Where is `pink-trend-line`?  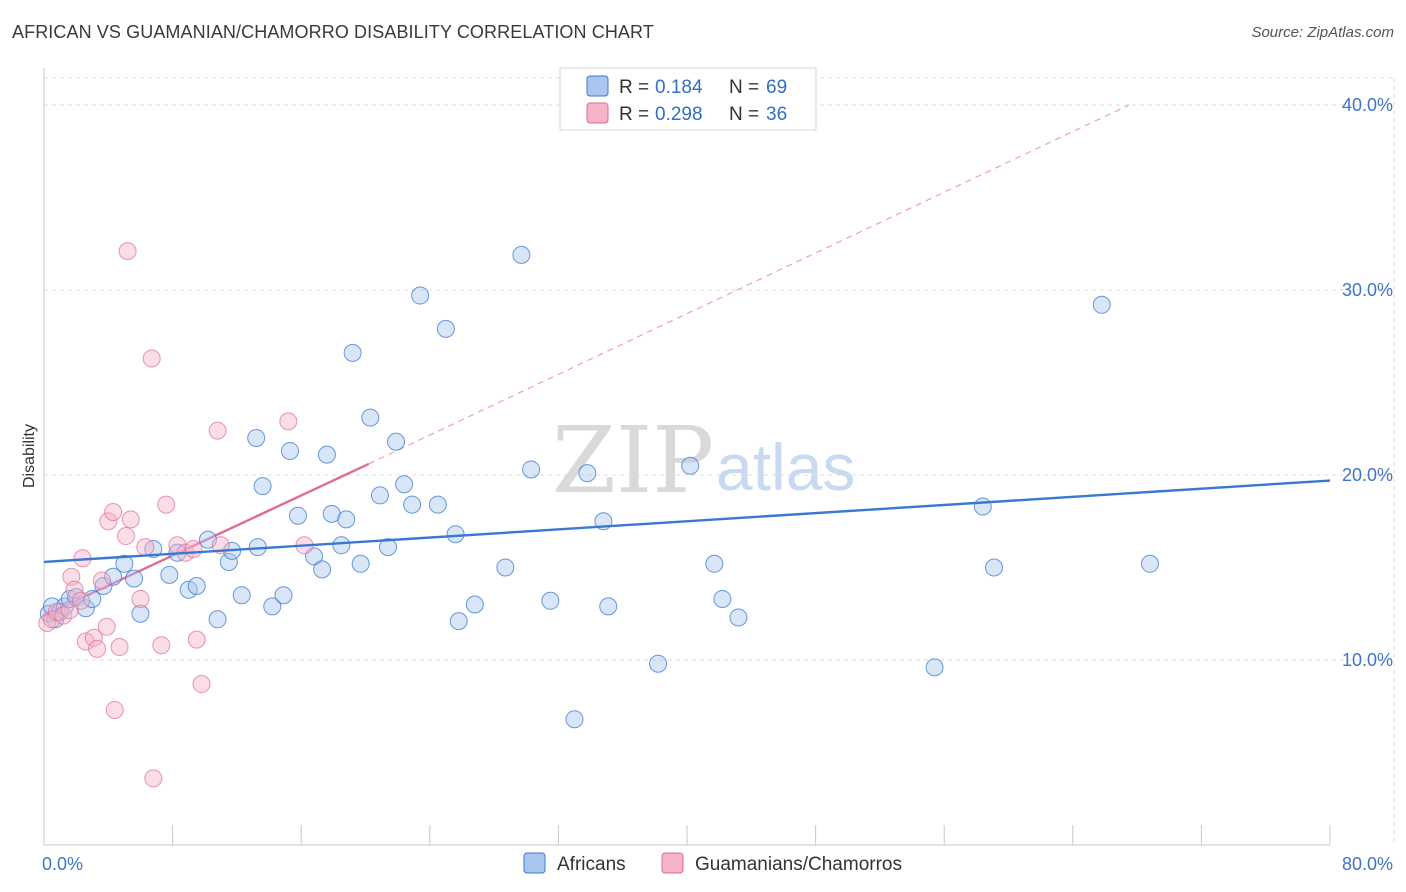 pink-trend-line is located at coordinates (206, 539).